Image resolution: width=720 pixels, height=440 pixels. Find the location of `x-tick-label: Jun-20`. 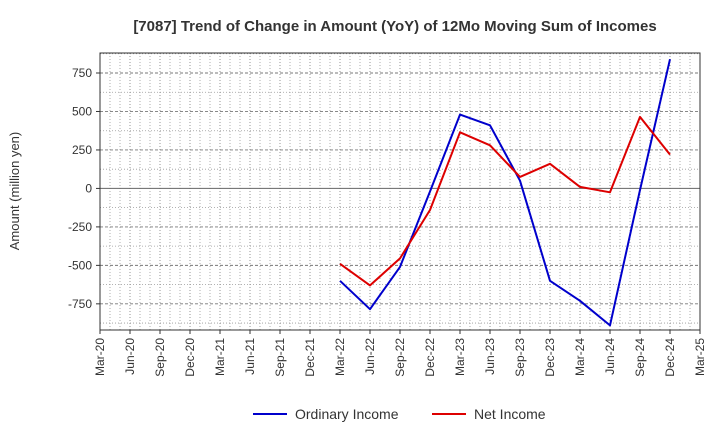

x-tick-label: Jun-20 is located at coordinates (130, 356).